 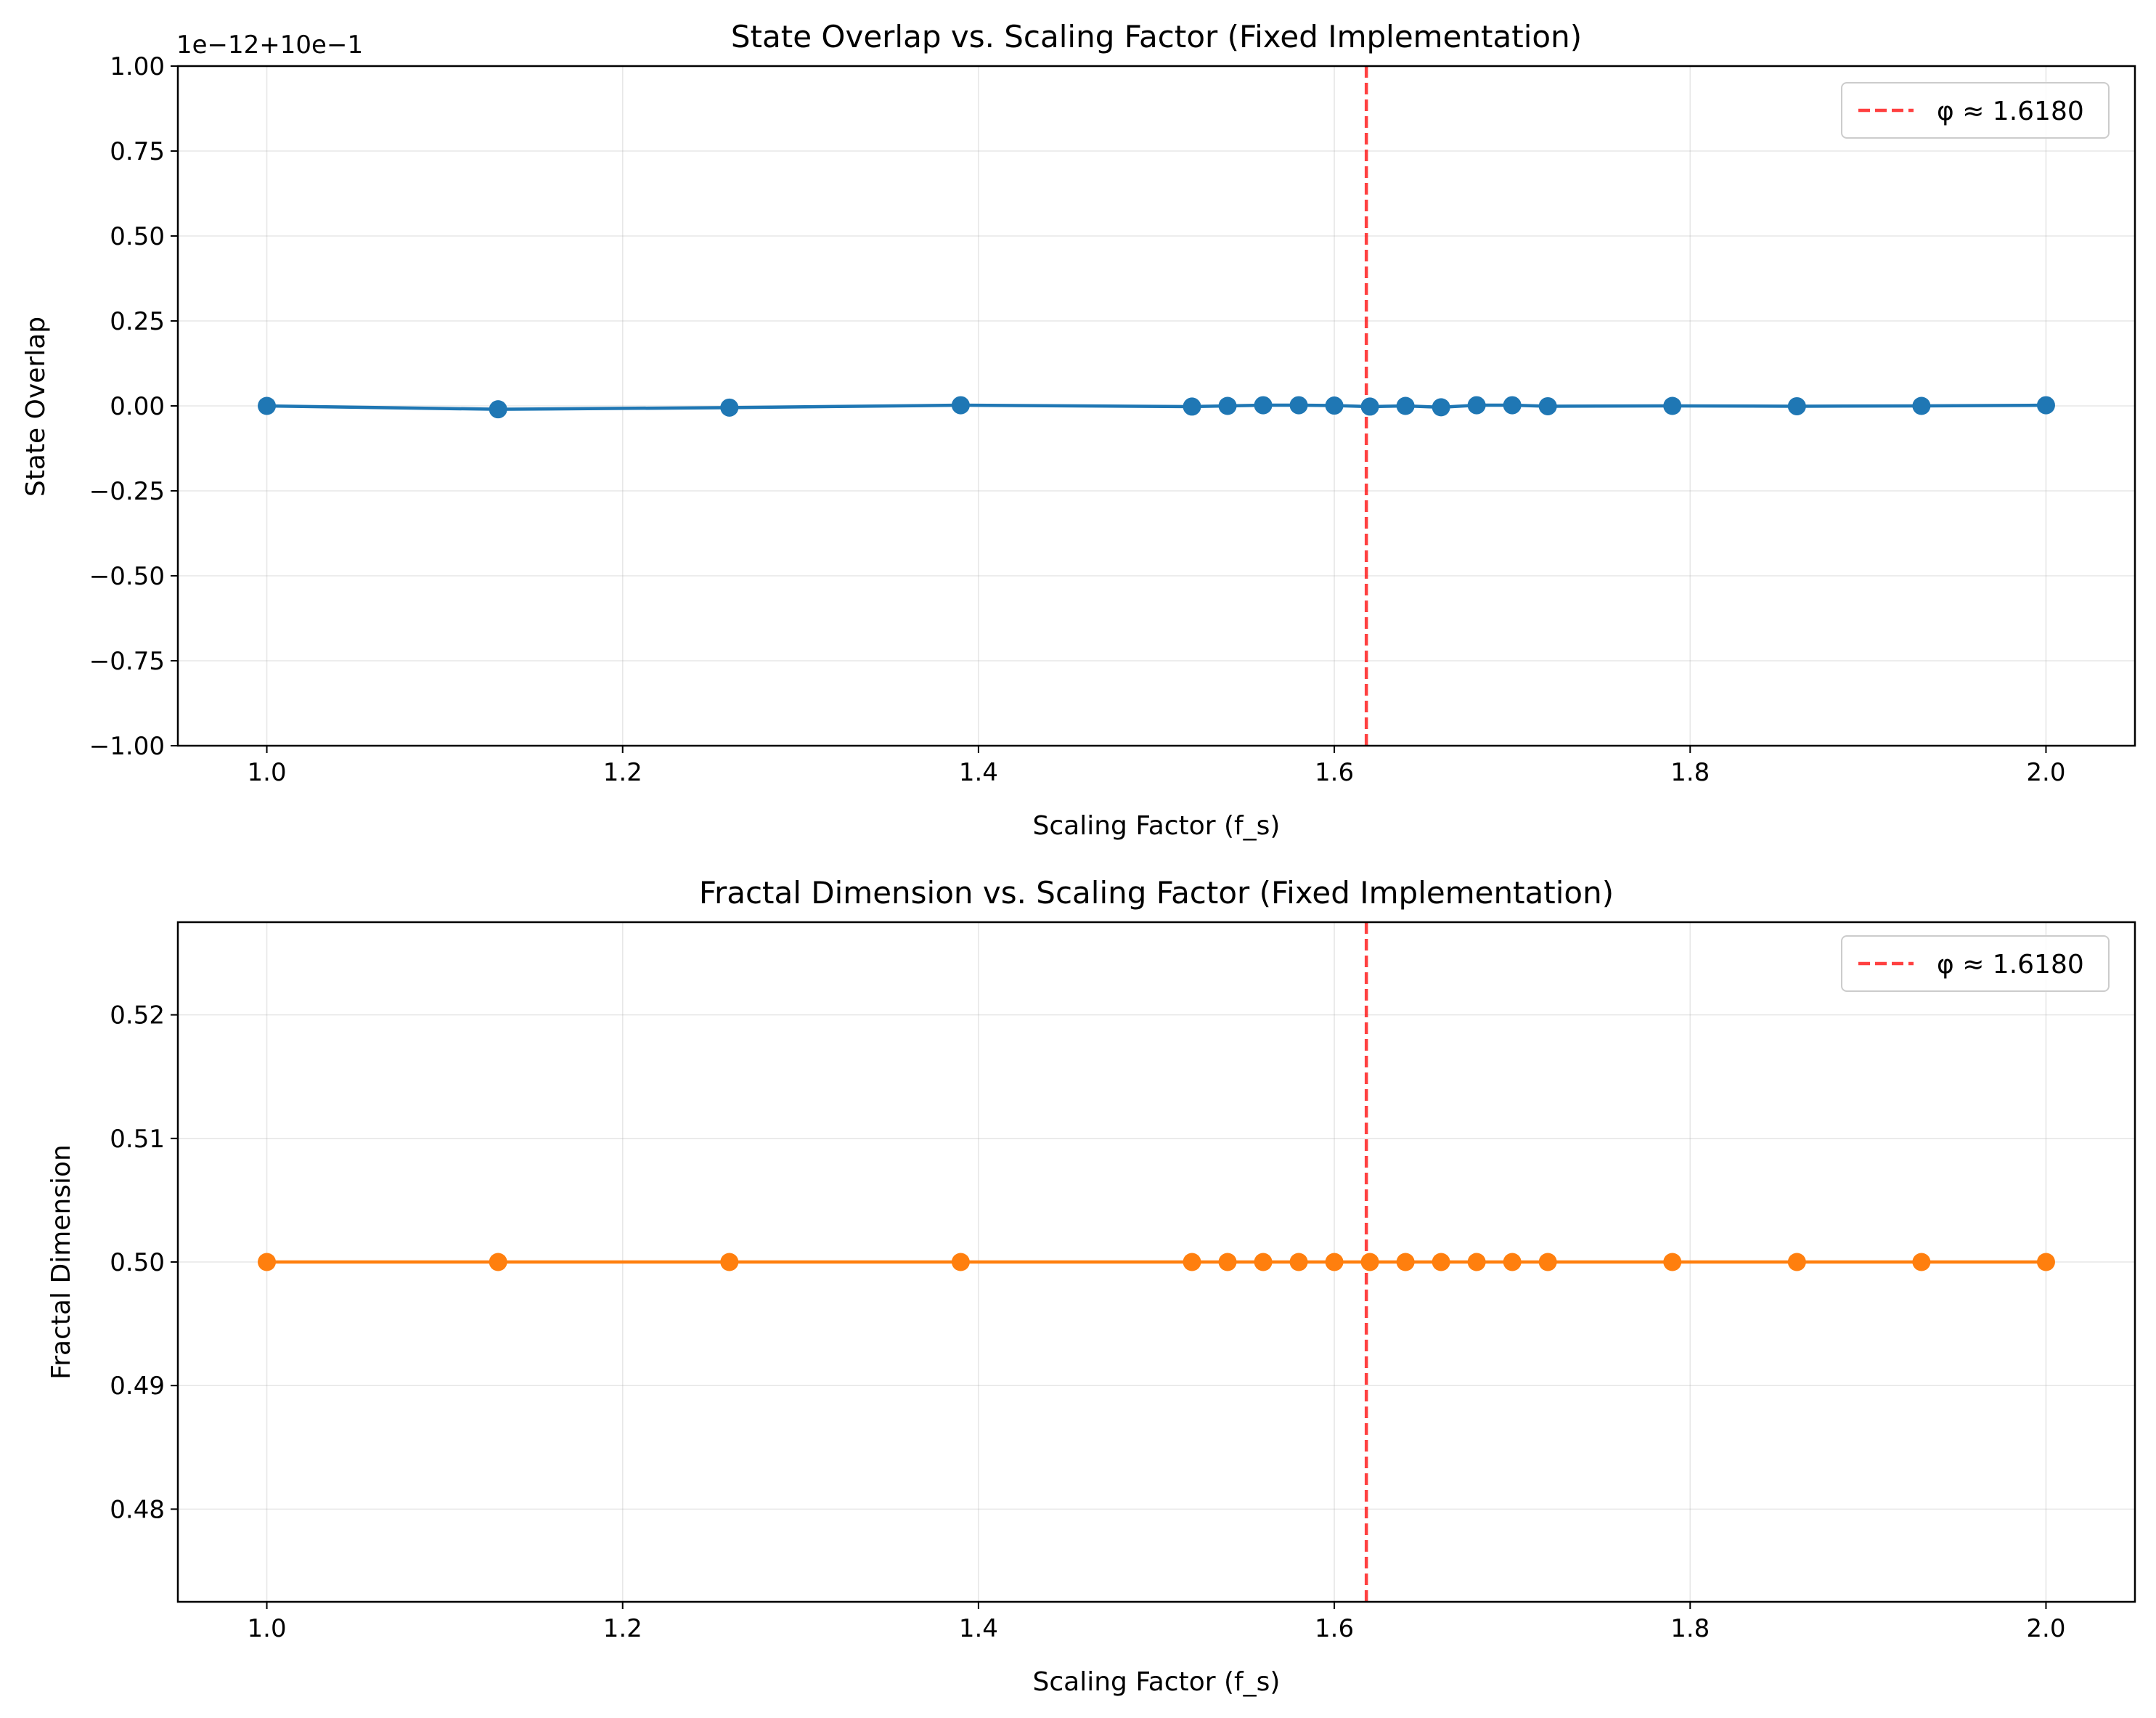 I want to click on y-tick-label: 0.51, so click(x=138, y=1139).